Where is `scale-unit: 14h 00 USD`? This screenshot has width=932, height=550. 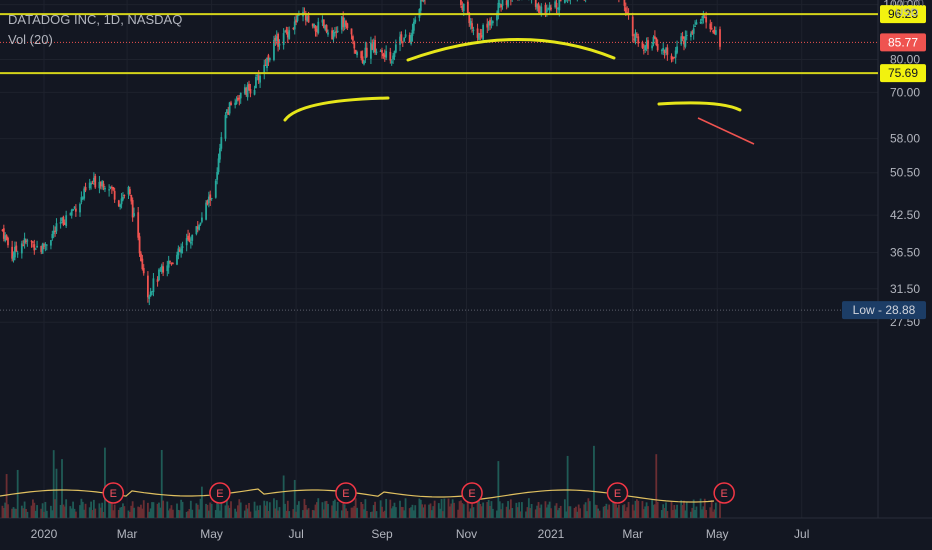 scale-unit: 14h 00 USD is located at coordinates (907, 10).